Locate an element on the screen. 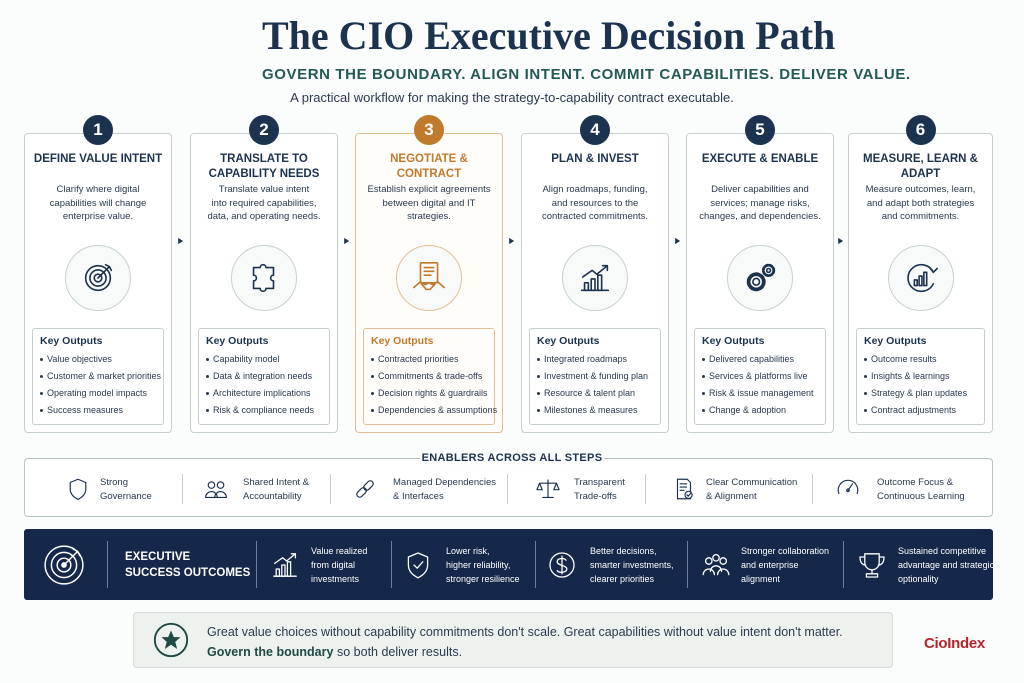 Image resolution: width=1024 pixels, height=683 pixels. step-description: contracted commitments. is located at coordinates (595, 216).